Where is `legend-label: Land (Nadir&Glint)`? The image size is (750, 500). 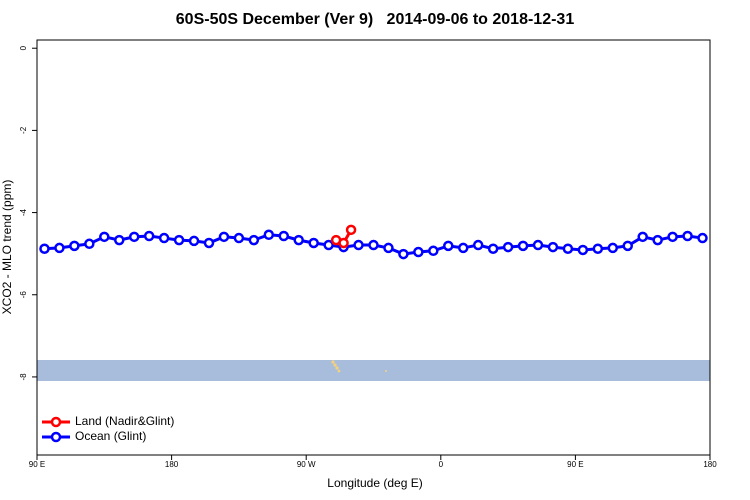
legend-label: Land (Nadir&Glint) is located at coordinates (124, 421).